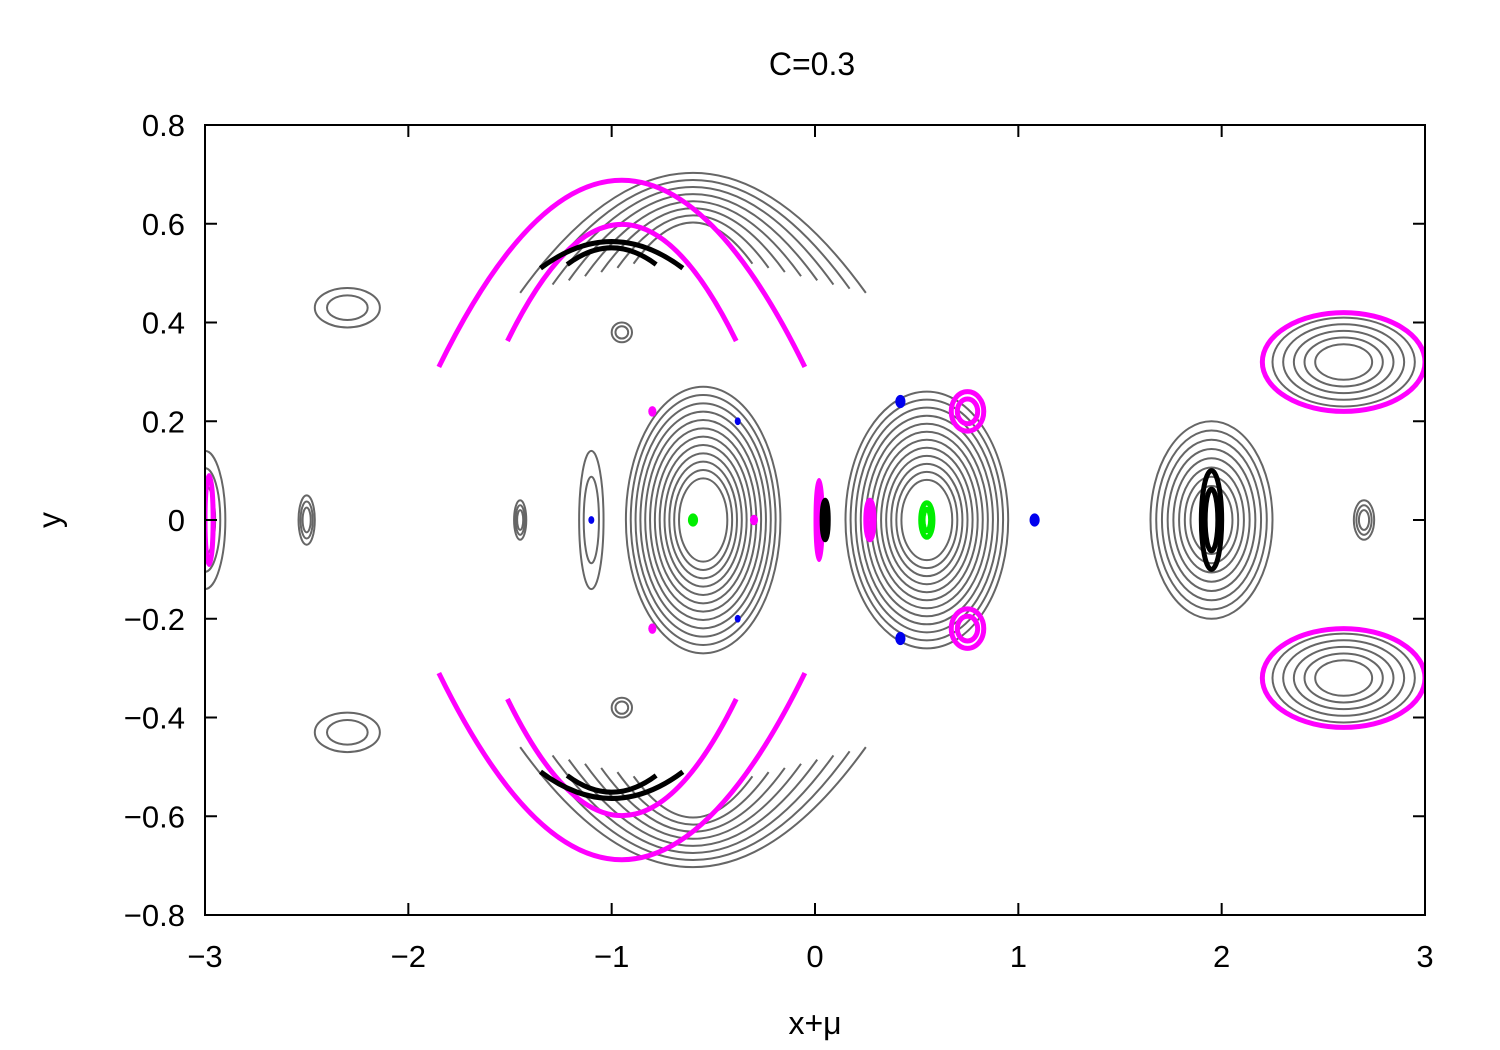 This screenshot has height=1050, width=1500. I want to click on y-tick-label: 0.2, so click(163, 421).